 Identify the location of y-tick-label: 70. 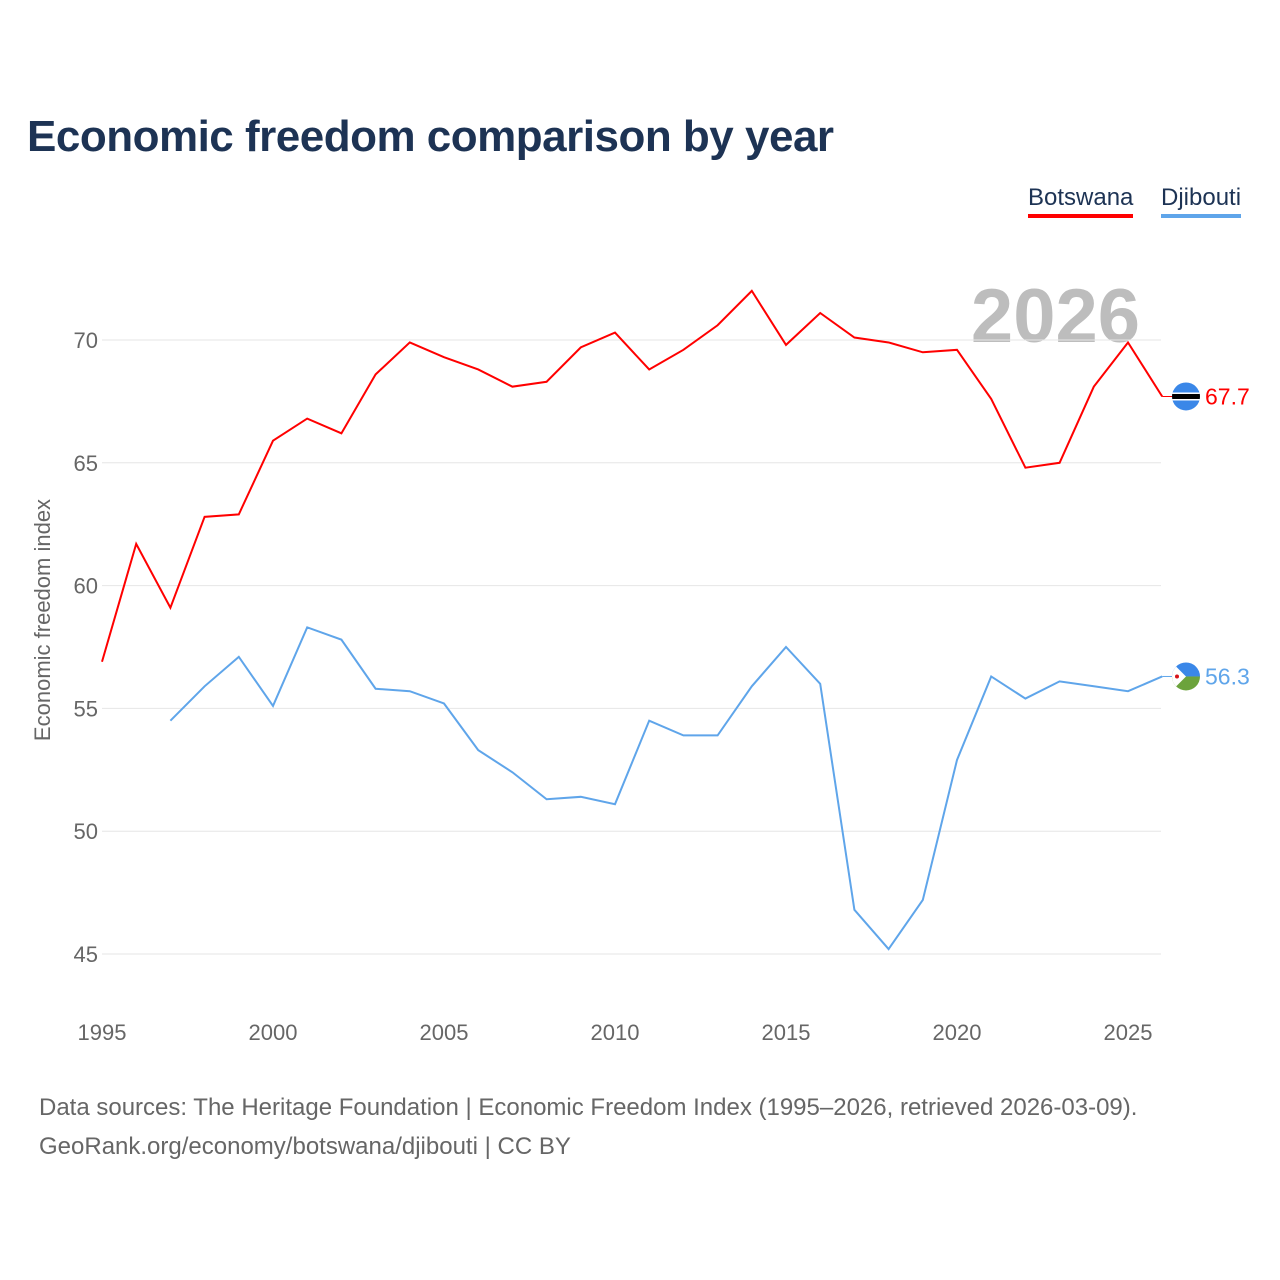
(86, 340).